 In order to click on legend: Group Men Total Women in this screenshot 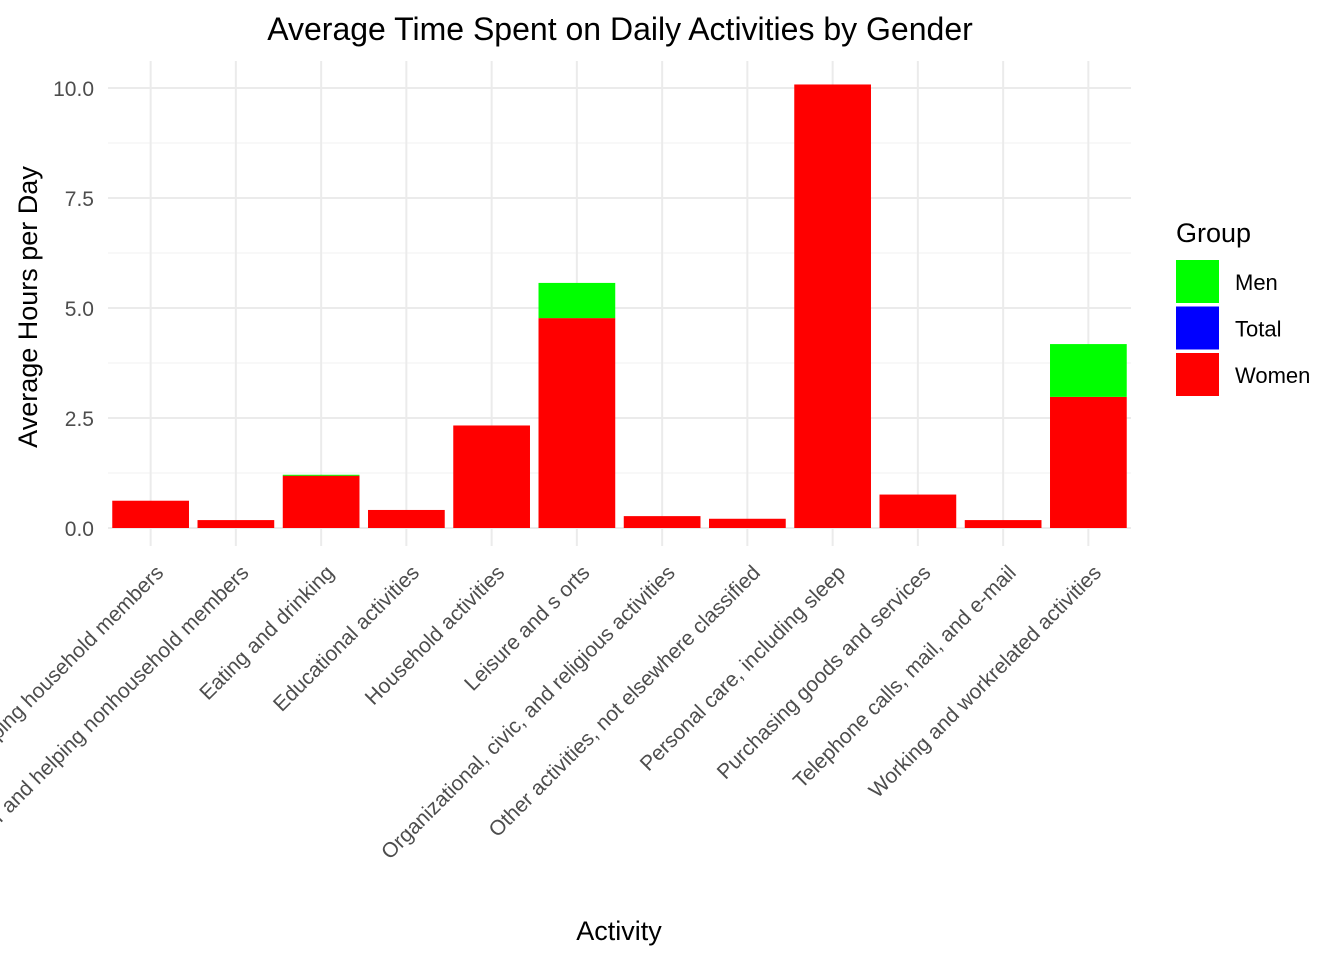, I will do `click(1243, 307)`.